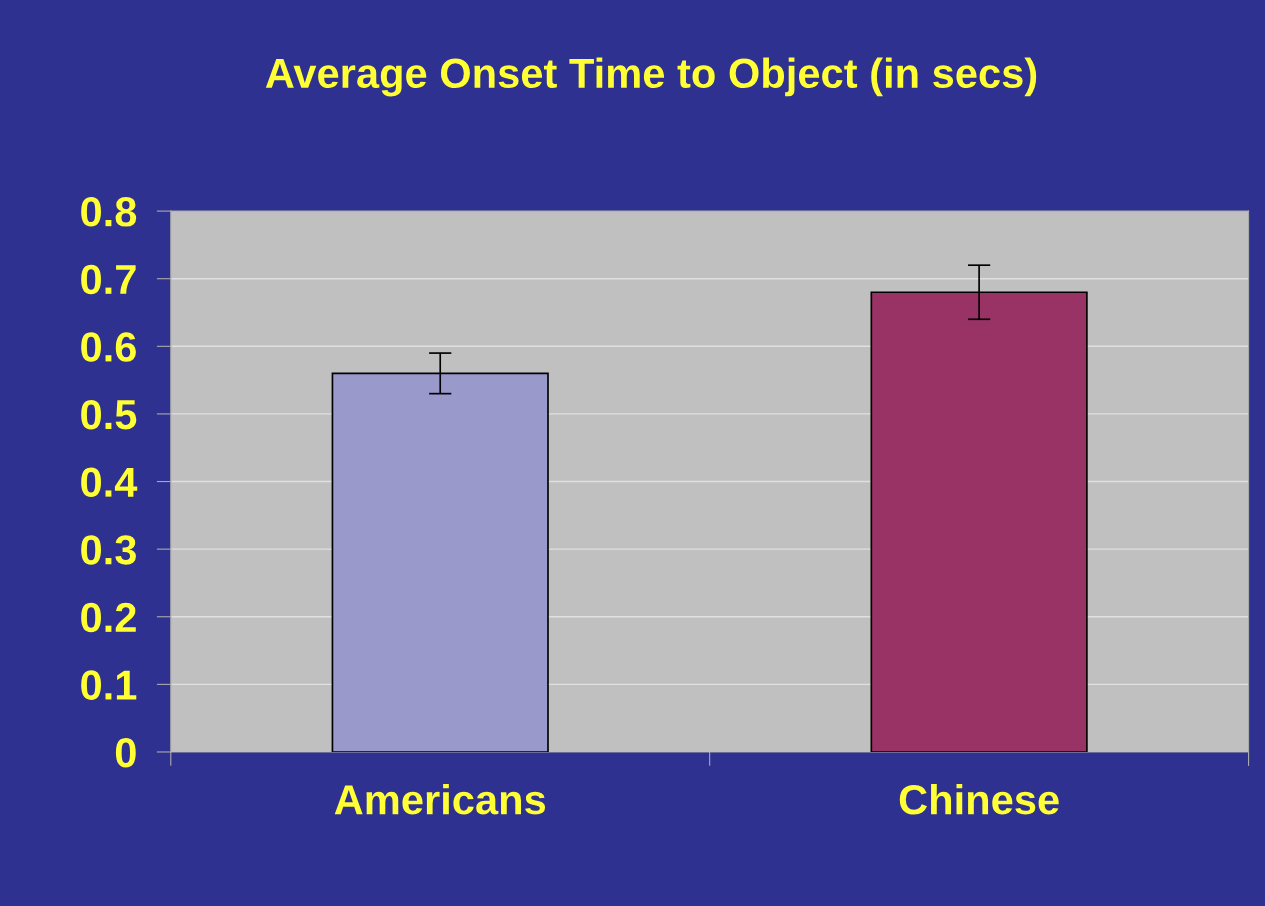  What do you see at coordinates (109, 482) in the screenshot?
I see `y-tick-label: 0.4` at bounding box center [109, 482].